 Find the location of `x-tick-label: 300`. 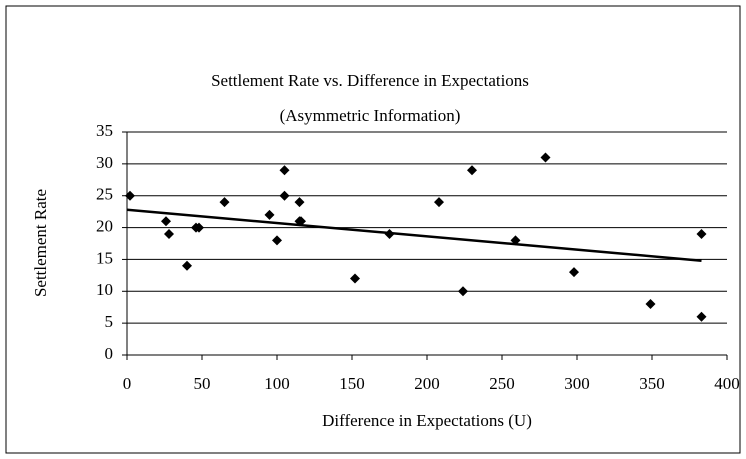

x-tick-label: 300 is located at coordinates (577, 383).